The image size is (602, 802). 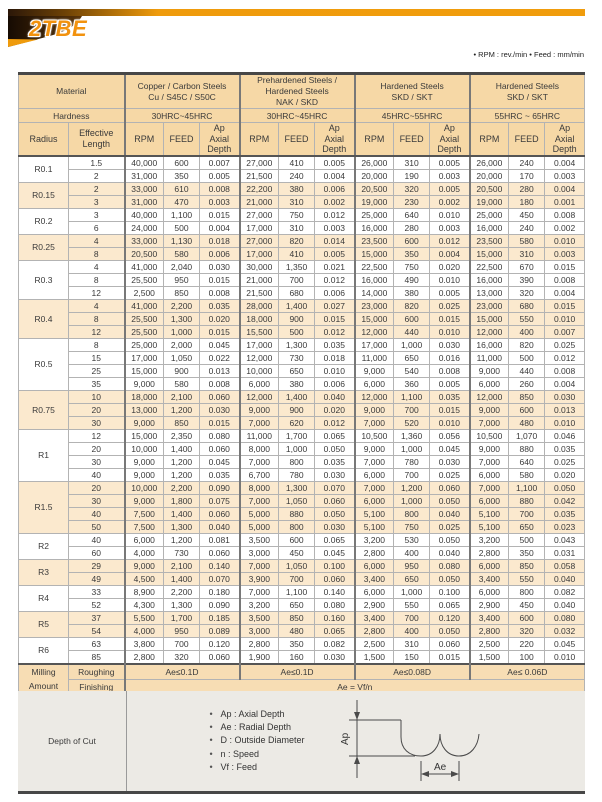 What do you see at coordinates (450, 591) in the screenshot?
I see `data-cell: 0.100` at bounding box center [450, 591].